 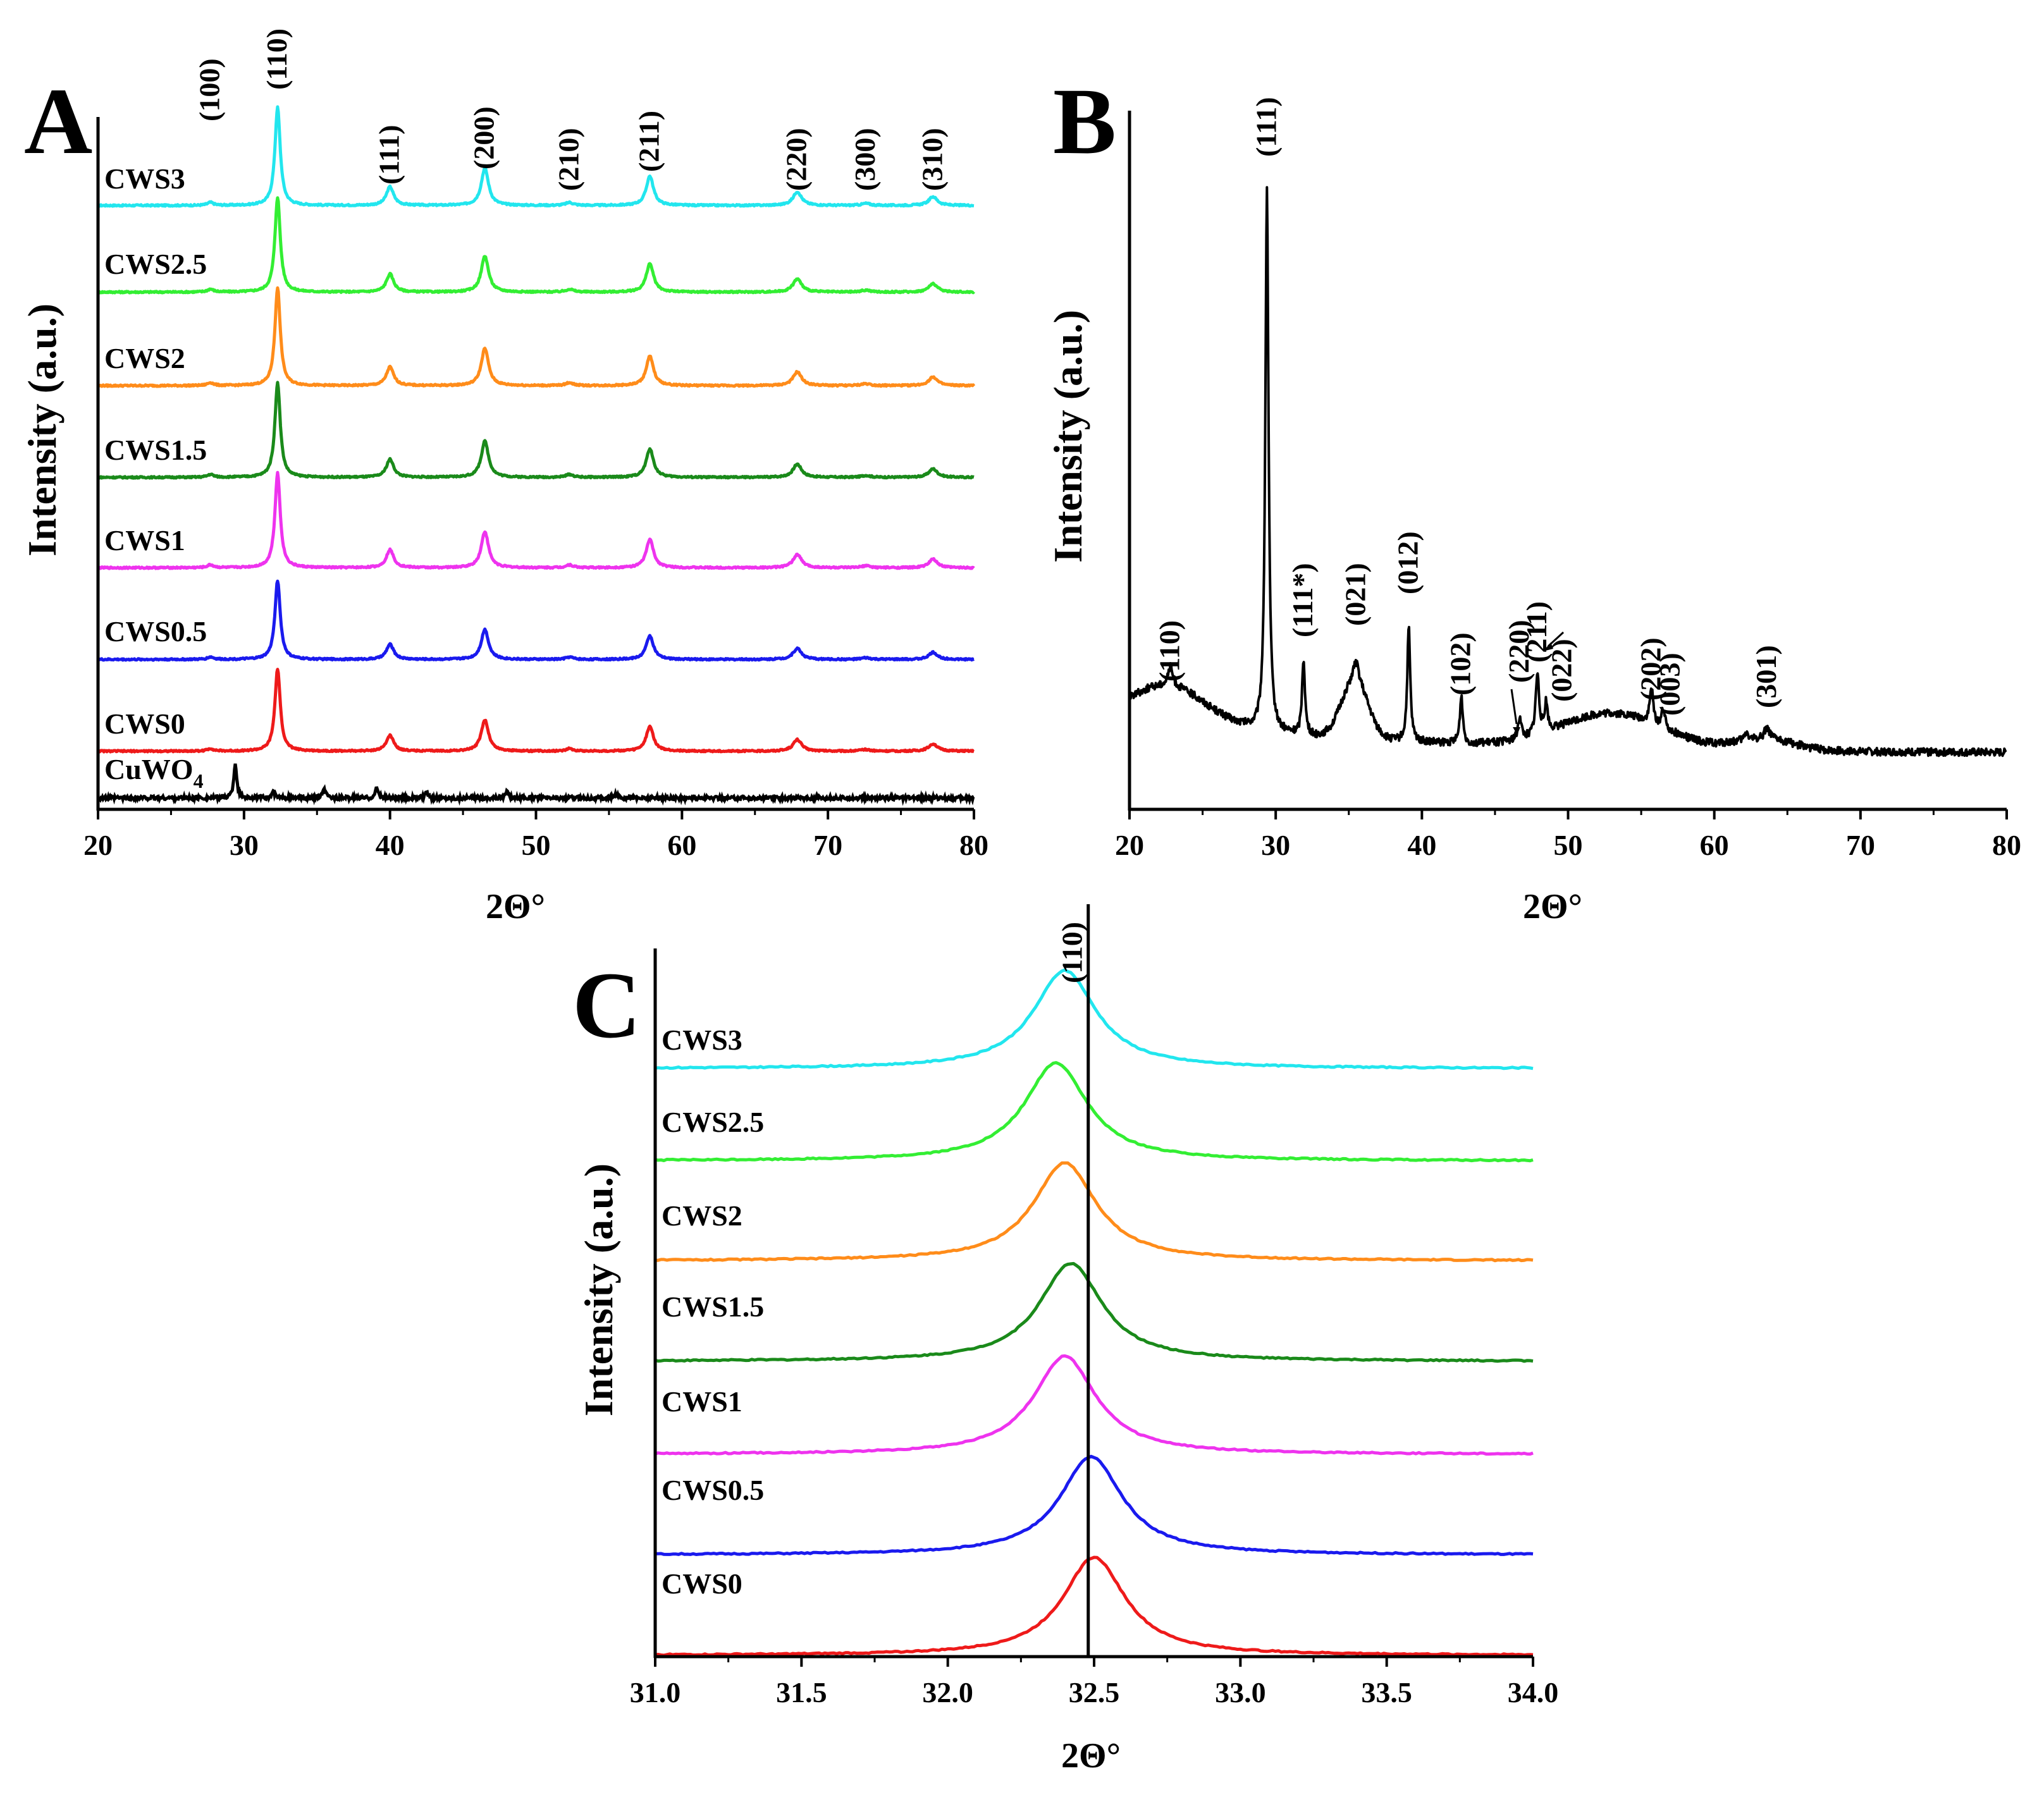 What do you see at coordinates (1094, 1692) in the screenshot?
I see `panel-c-tick-label: 32.5` at bounding box center [1094, 1692].